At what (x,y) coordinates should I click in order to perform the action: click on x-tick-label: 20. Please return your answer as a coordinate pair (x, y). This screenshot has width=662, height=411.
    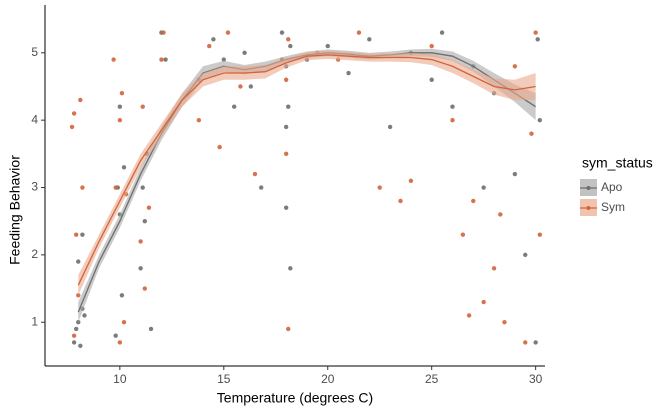
    Looking at the image, I should click on (328, 379).